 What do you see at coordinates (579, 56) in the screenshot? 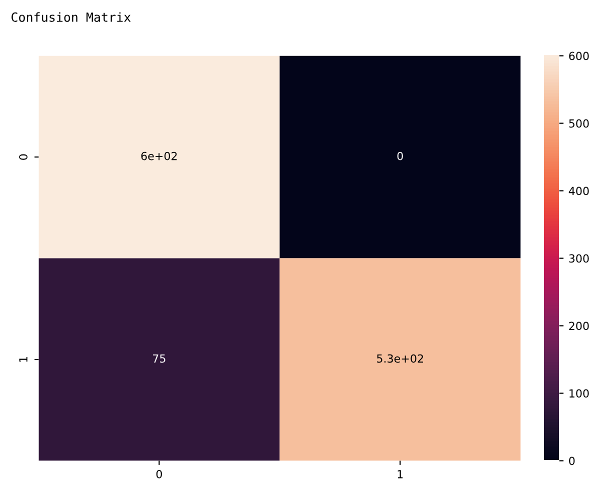
I see `color-bar-label: 600` at bounding box center [579, 56].